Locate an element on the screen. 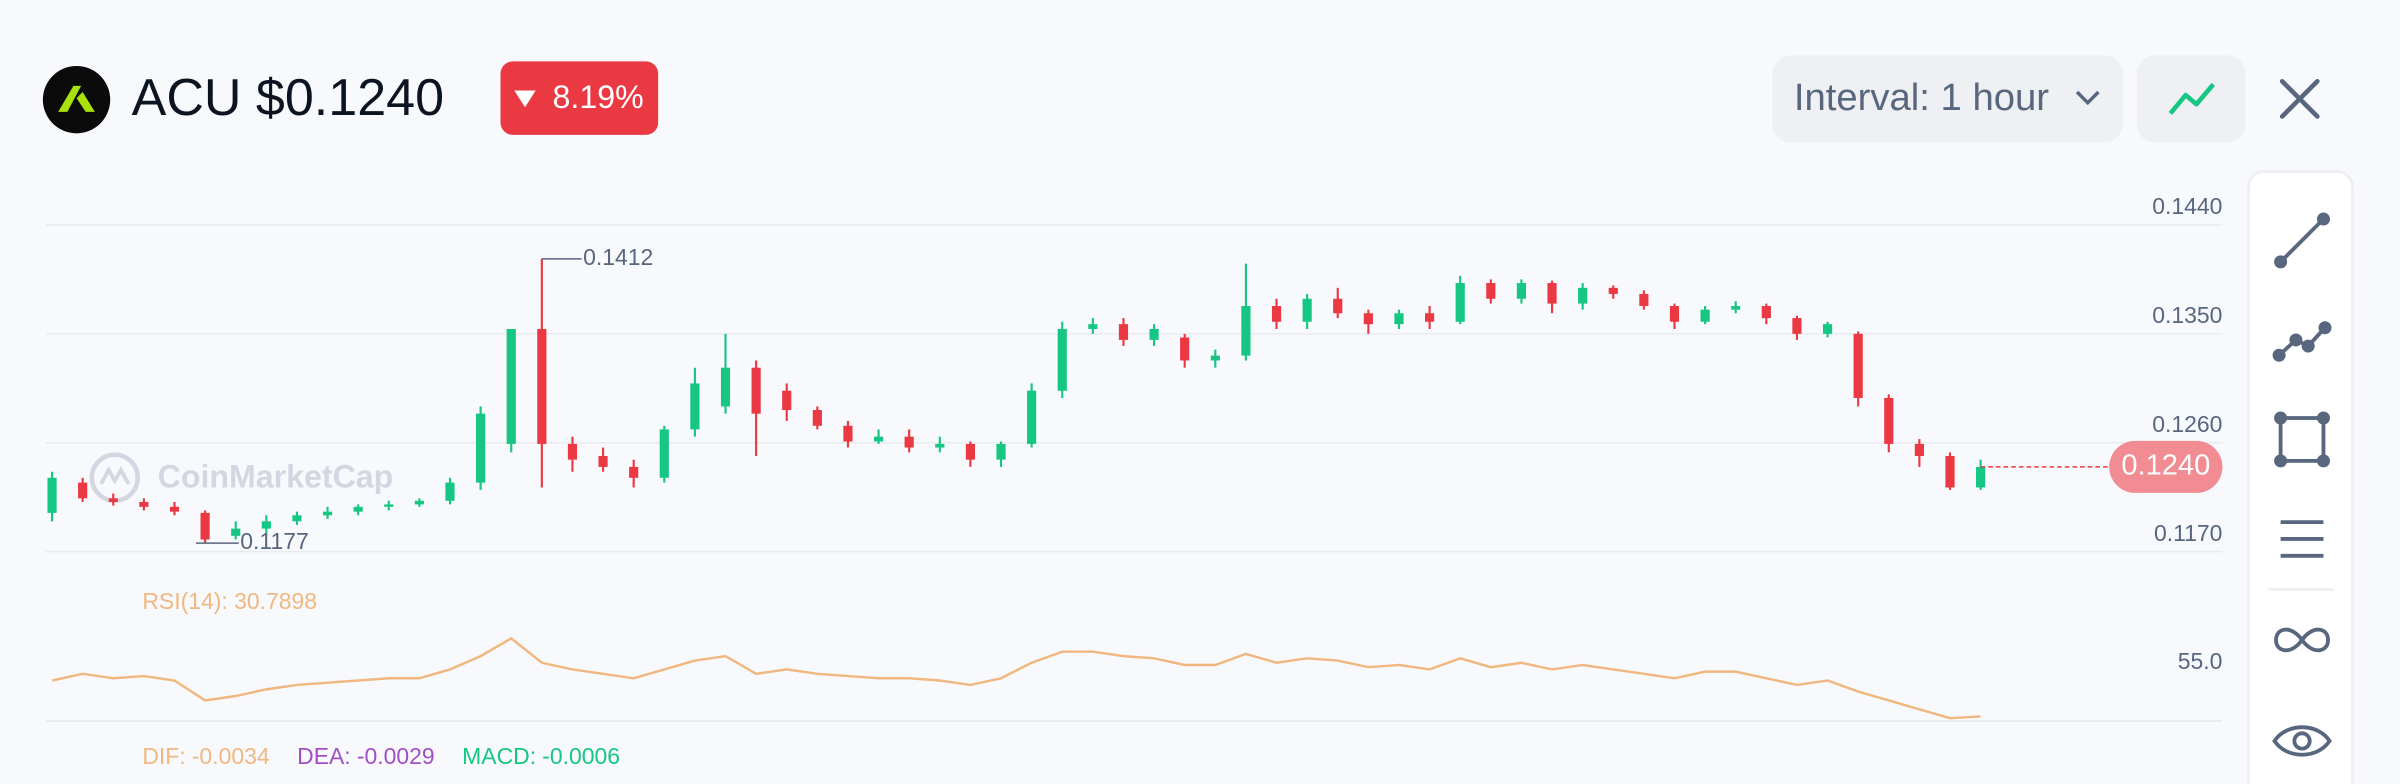 This screenshot has width=2400, height=784. macd-legend: DIF: -0.0034 DEA: -0.0029 MACD: -0.0006 is located at coordinates (381, 756).